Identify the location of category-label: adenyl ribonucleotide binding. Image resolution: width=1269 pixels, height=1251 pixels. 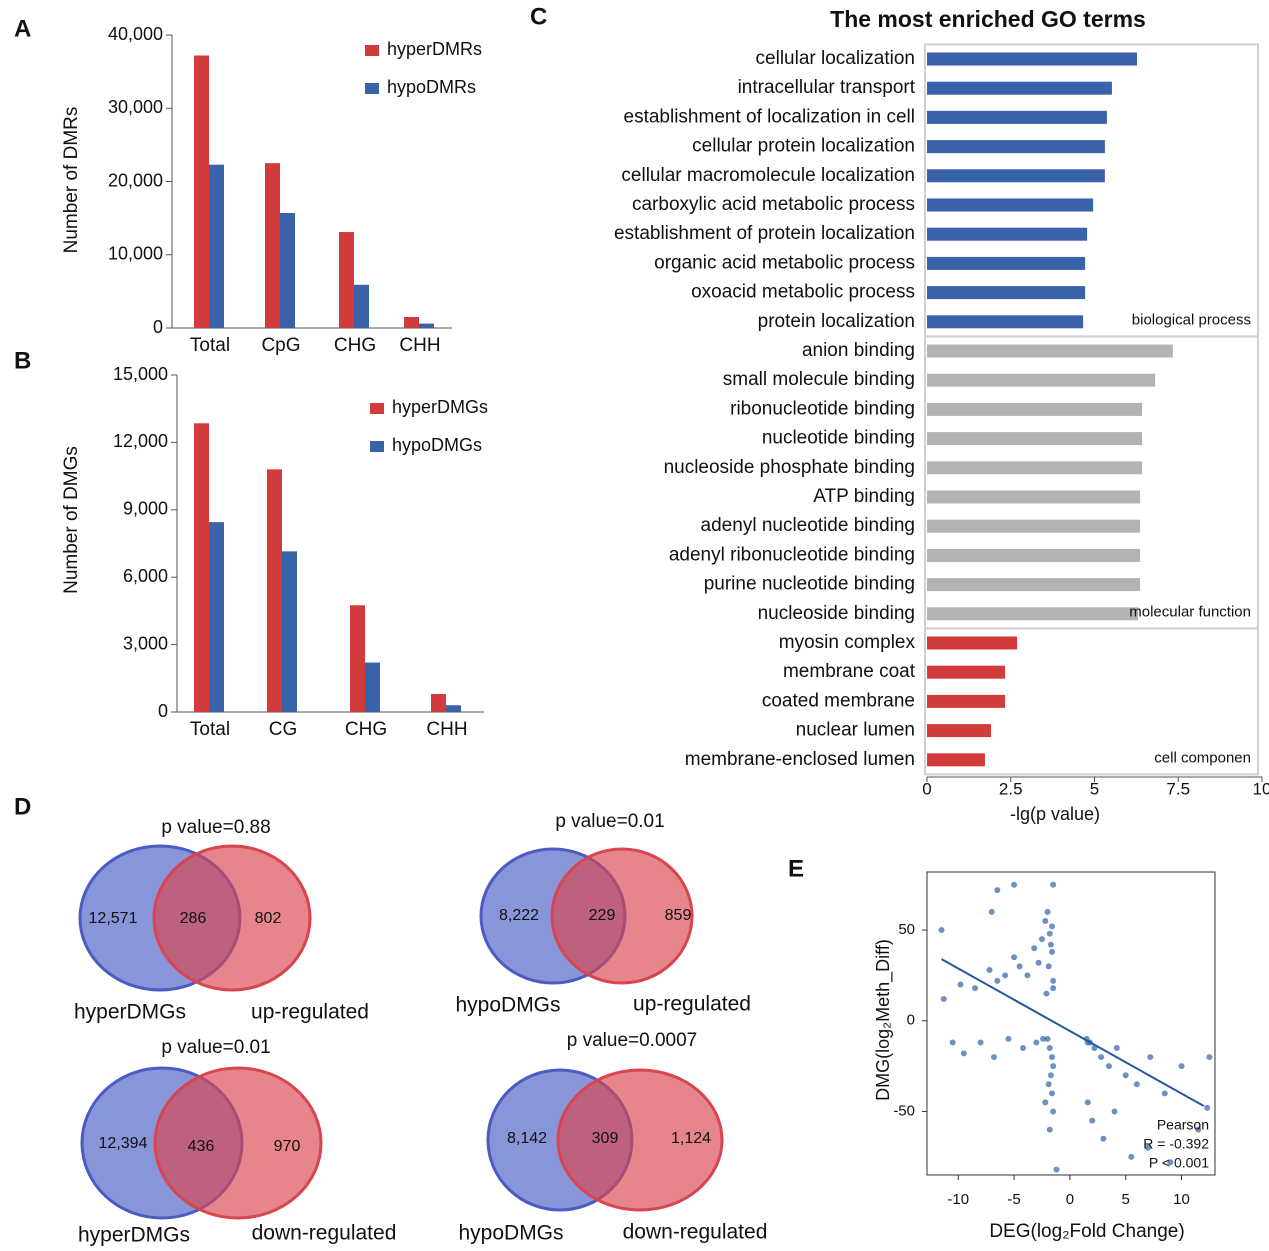
(792, 554).